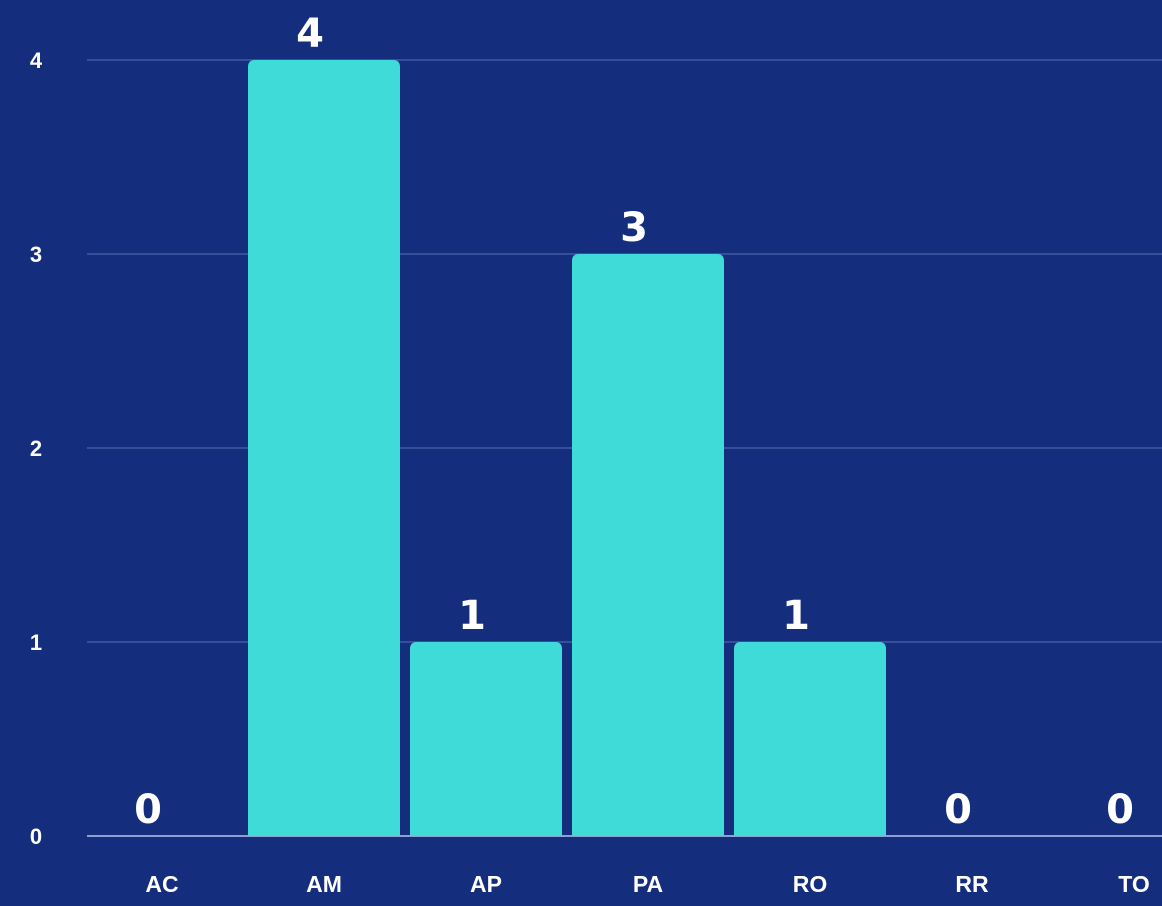  Describe the element at coordinates (36, 60) in the screenshot. I see `y-tick-label: 4` at that location.